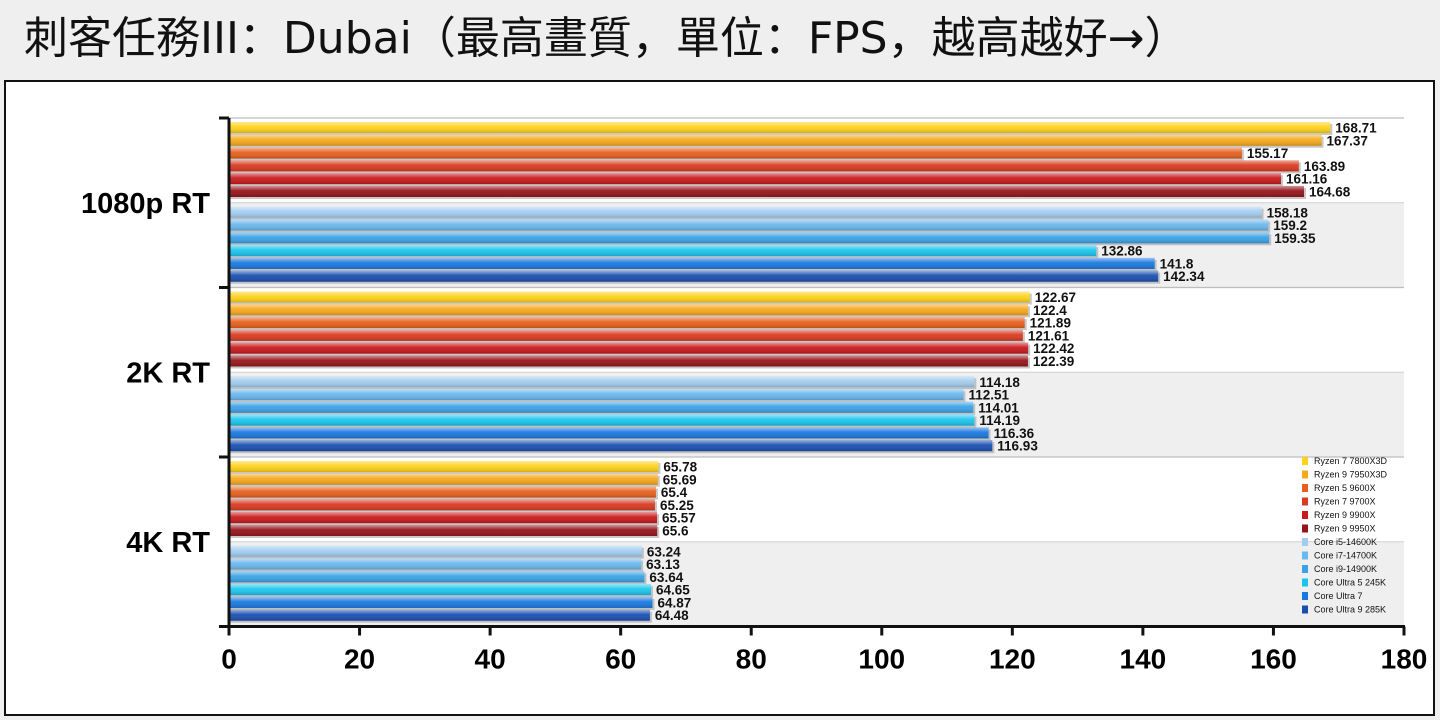 The width and height of the screenshot is (1440, 720). I want to click on x-tick-label: 120, so click(1012, 659).